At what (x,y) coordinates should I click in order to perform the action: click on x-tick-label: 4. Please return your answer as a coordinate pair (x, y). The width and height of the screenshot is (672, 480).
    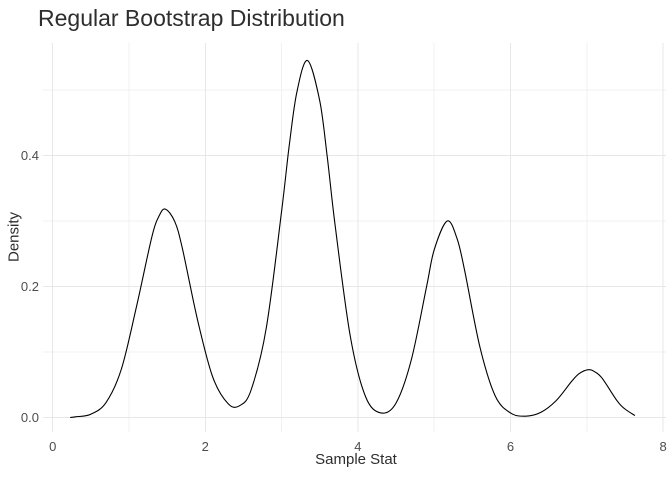
    Looking at the image, I should click on (357, 446).